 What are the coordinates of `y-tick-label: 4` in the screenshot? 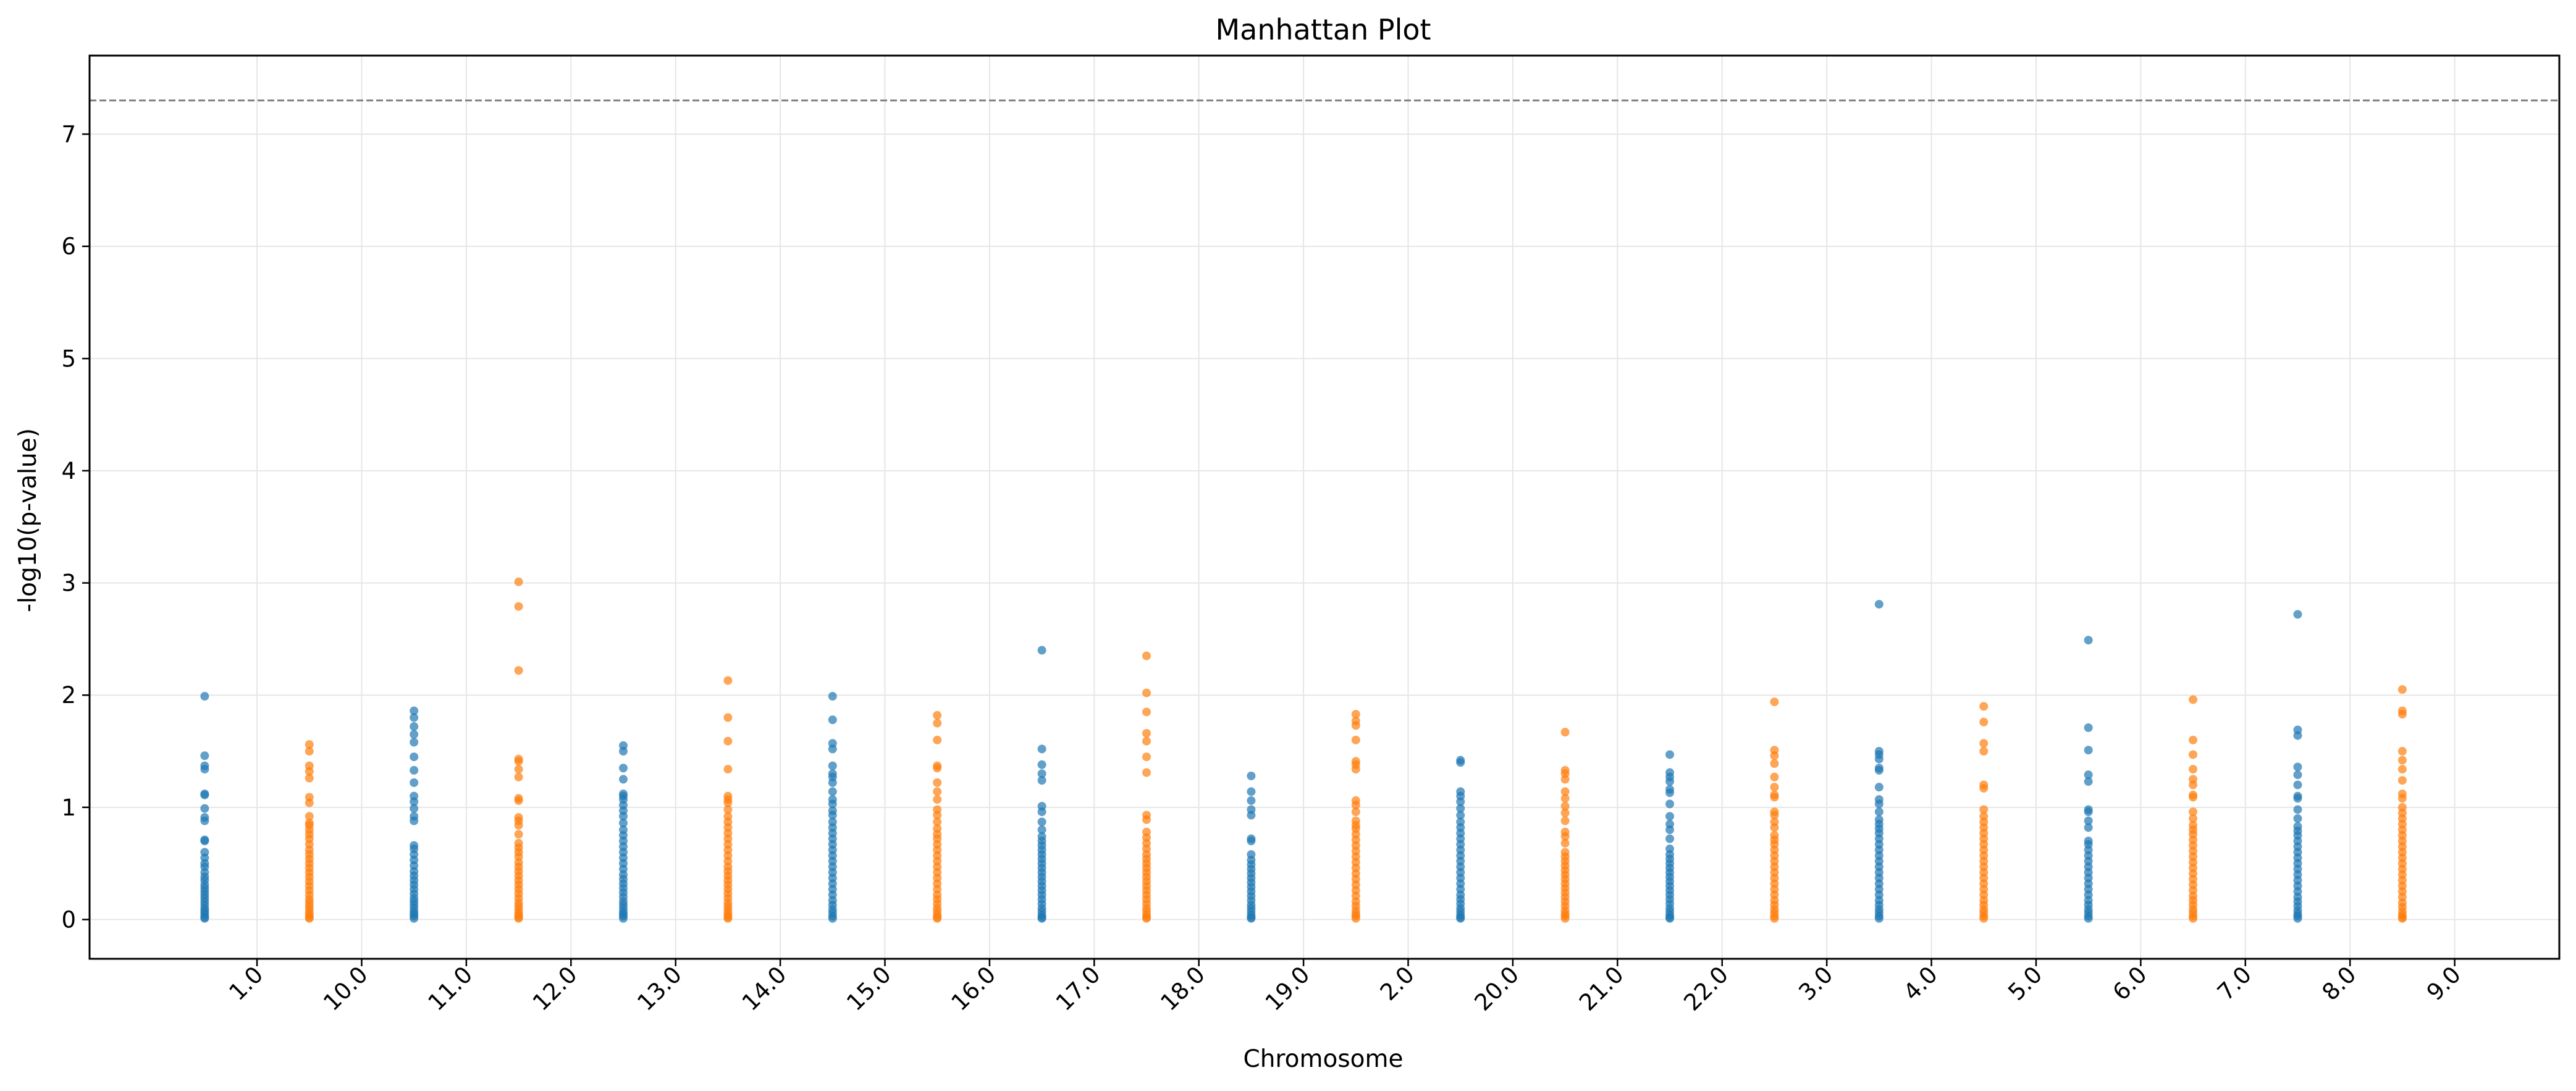 It's located at (68, 471).